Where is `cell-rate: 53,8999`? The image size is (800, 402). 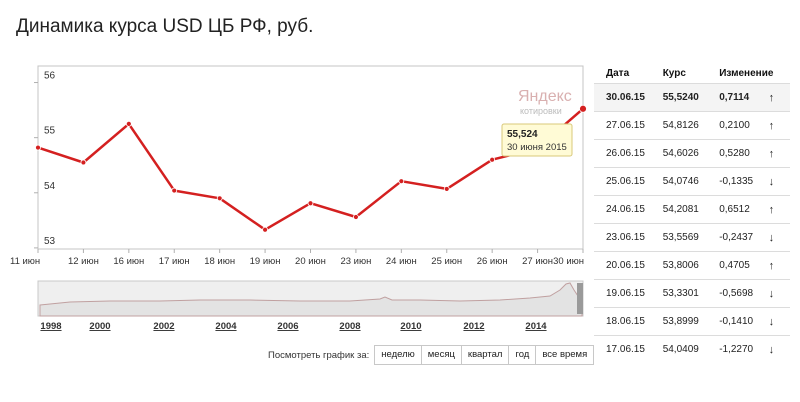
cell-rate: 53,8999 is located at coordinates (691, 321).